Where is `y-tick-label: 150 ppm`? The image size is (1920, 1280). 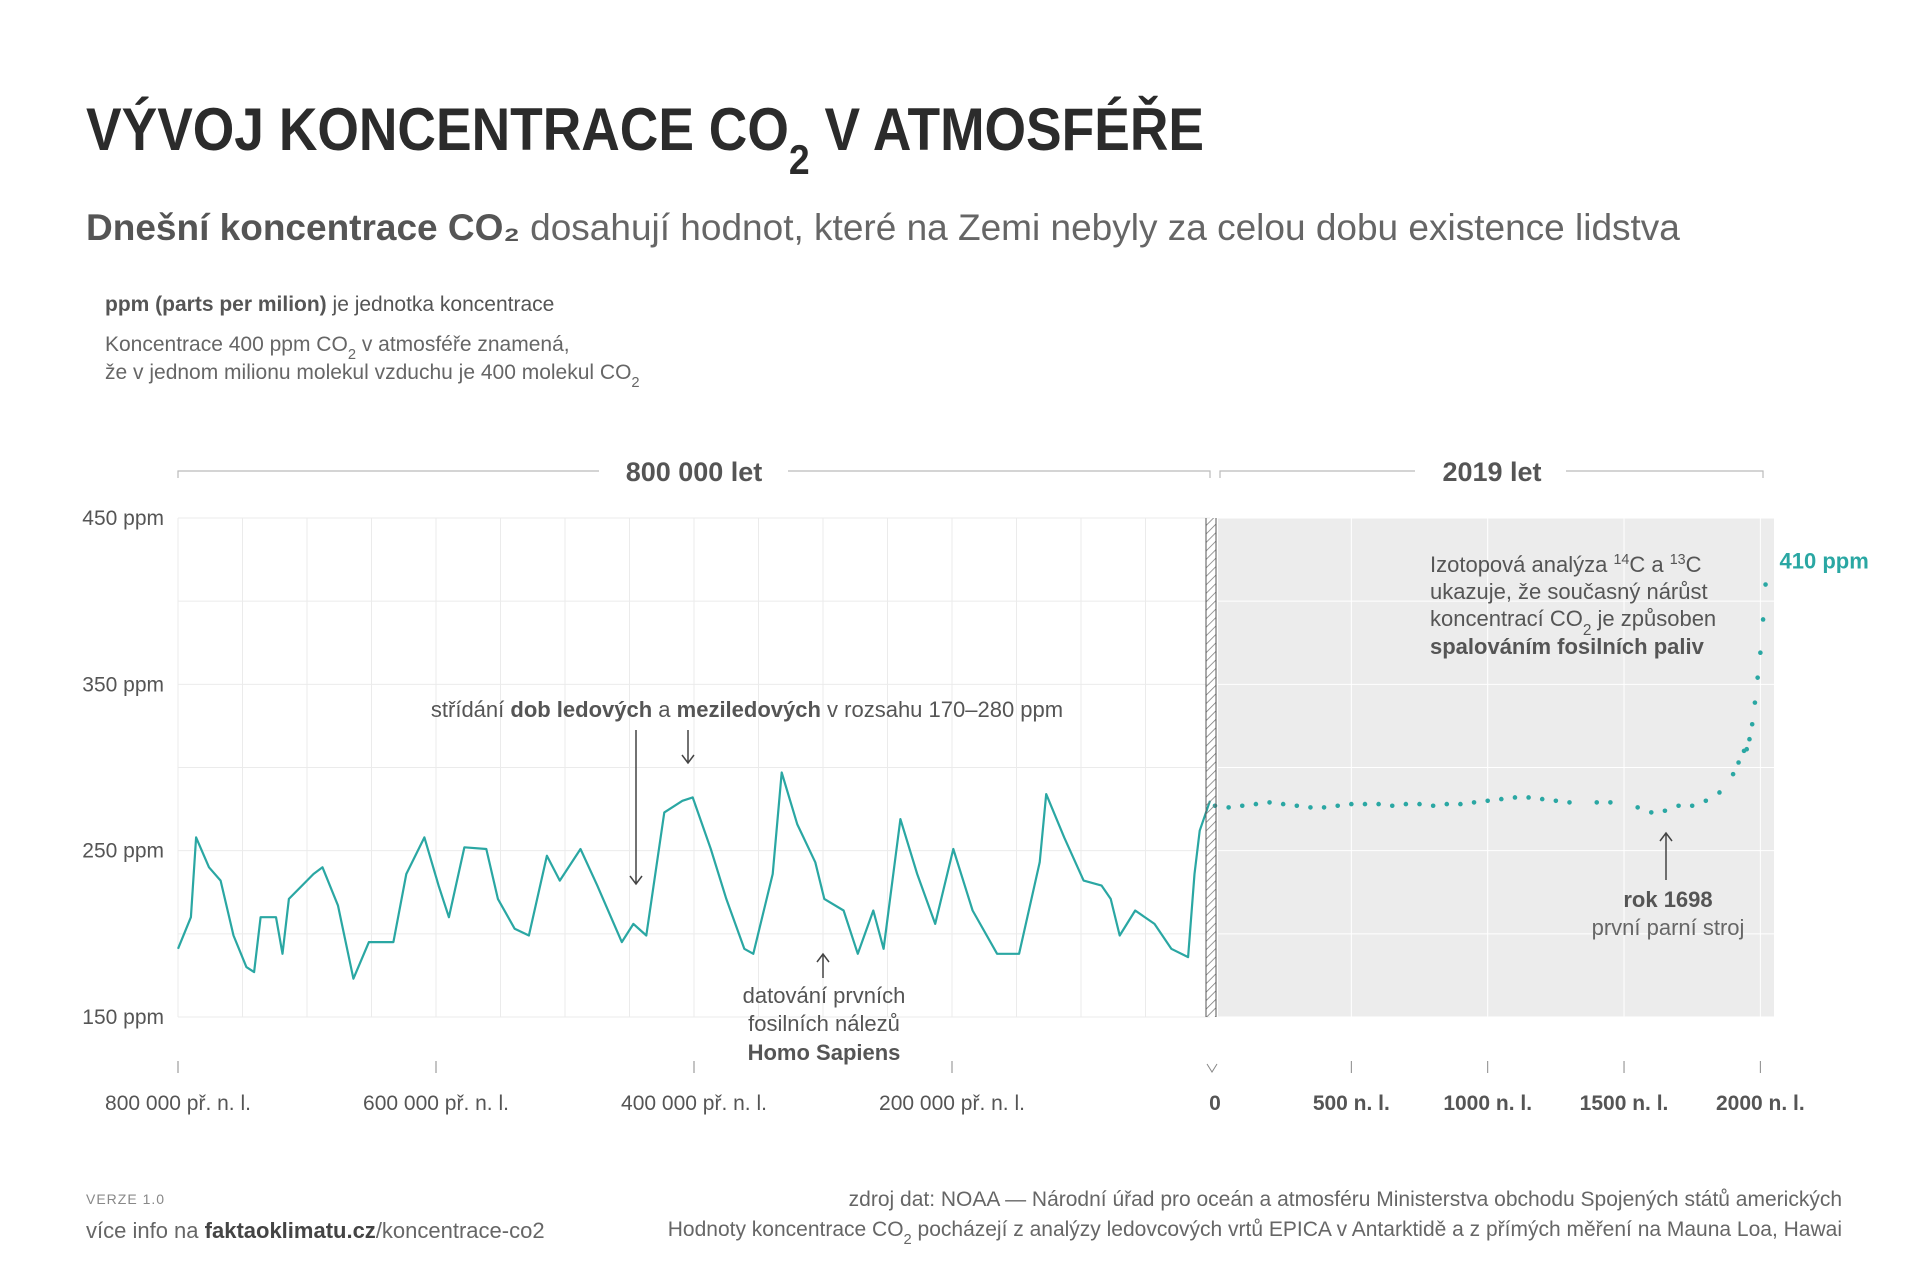 y-tick-label: 150 ppm is located at coordinates (123, 1017).